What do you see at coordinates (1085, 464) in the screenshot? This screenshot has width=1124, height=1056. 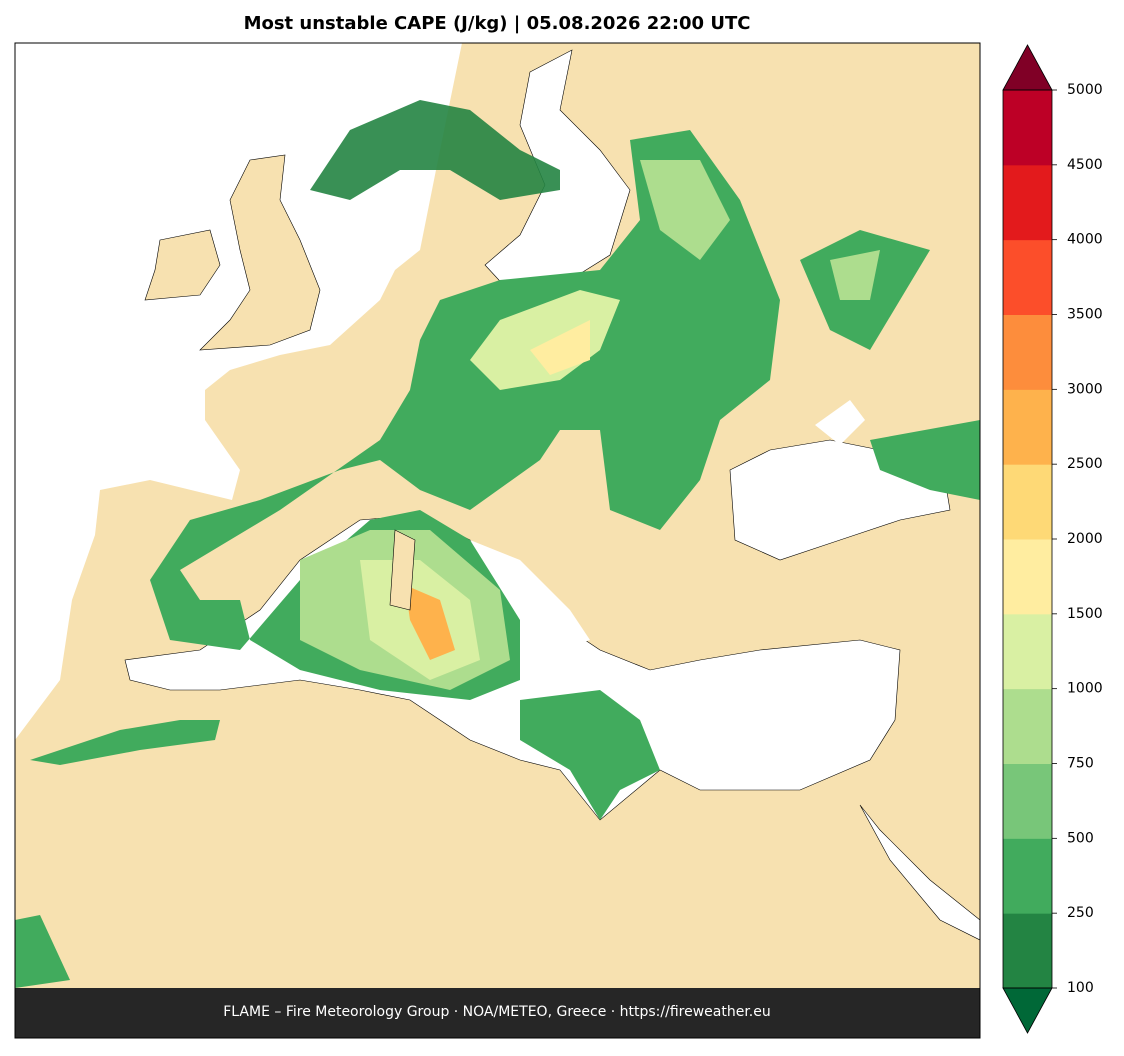 I see `colorbar-tick-label: 2500` at bounding box center [1085, 464].